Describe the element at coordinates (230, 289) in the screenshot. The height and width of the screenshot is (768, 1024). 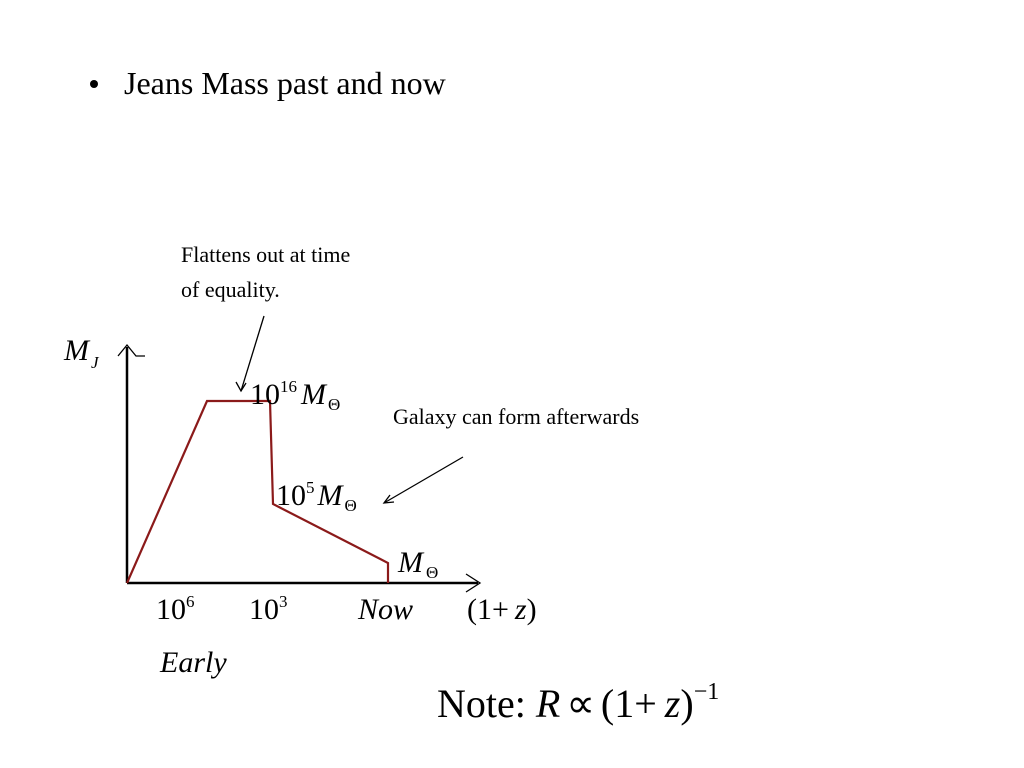
I see `annotation-line: of equality.` at that location.